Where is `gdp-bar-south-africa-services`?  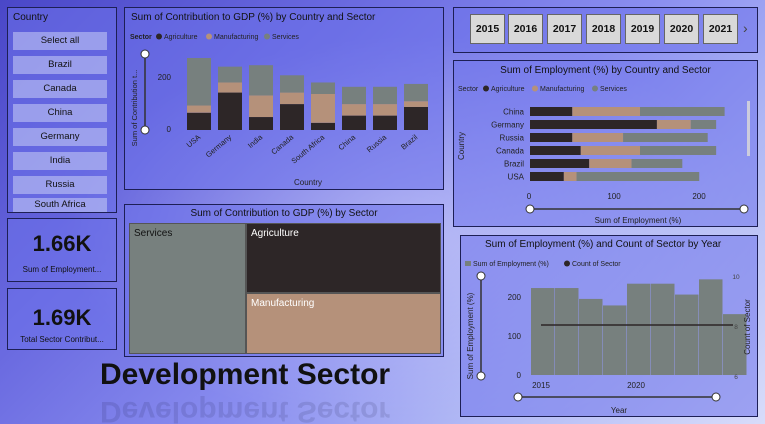 gdp-bar-south-africa-services is located at coordinates (323, 88).